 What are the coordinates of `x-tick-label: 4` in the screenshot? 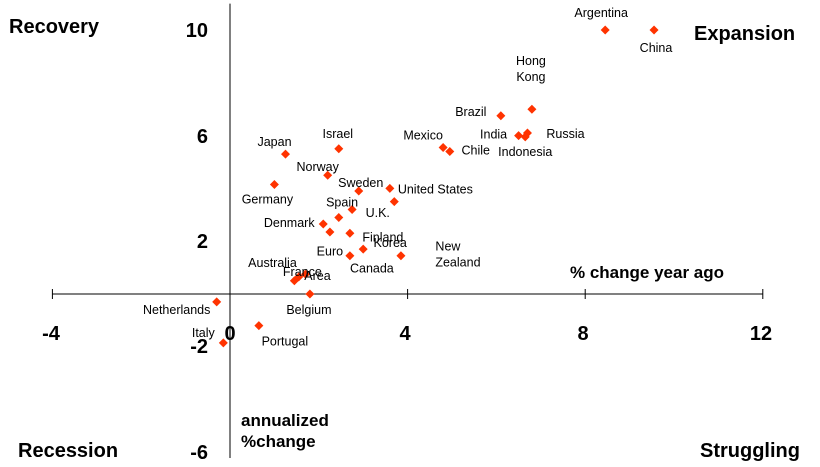 It's located at (405, 334).